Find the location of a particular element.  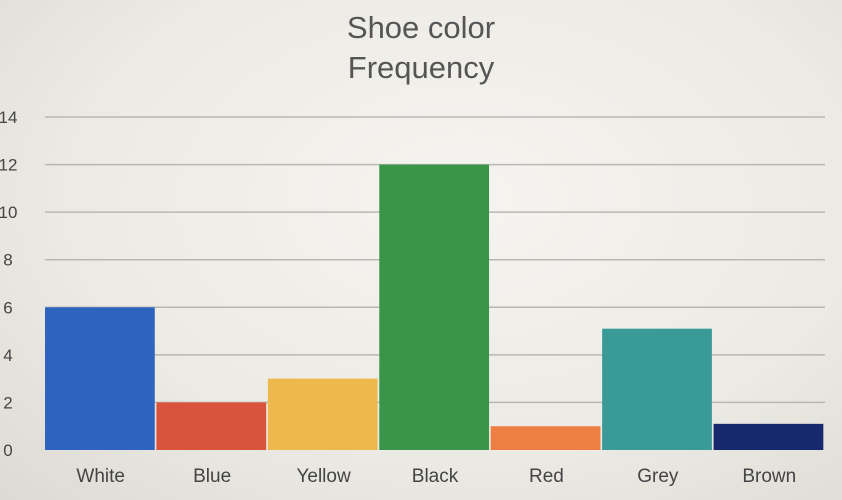

y-tick-label: 6 is located at coordinates (7, 307).